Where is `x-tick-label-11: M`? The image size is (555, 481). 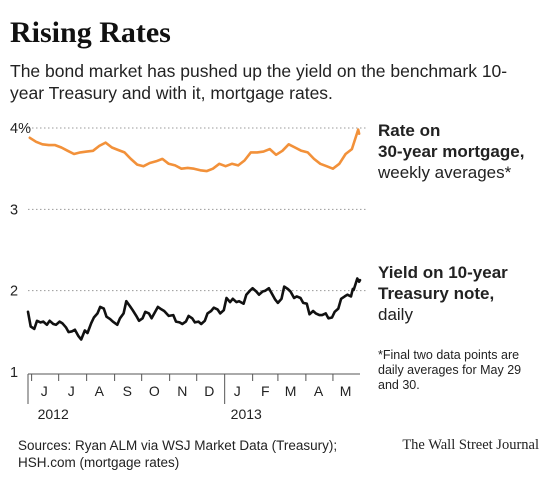
x-tick-label-11: M is located at coordinates (346, 391).